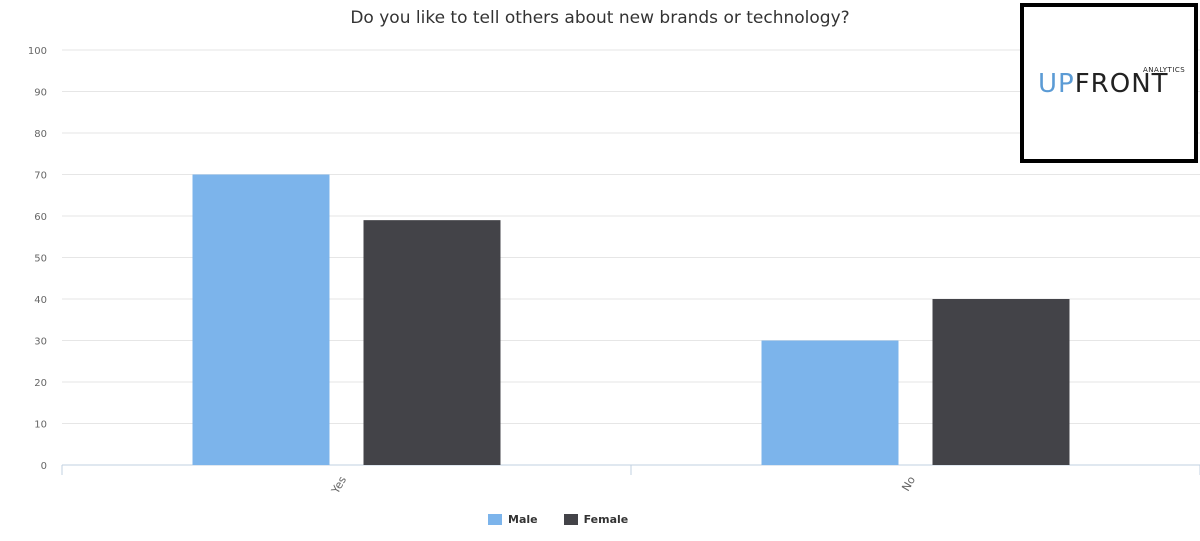 This screenshot has width=1200, height=541. What do you see at coordinates (40, 300) in the screenshot?
I see `y-tick-label-40: 40` at bounding box center [40, 300].